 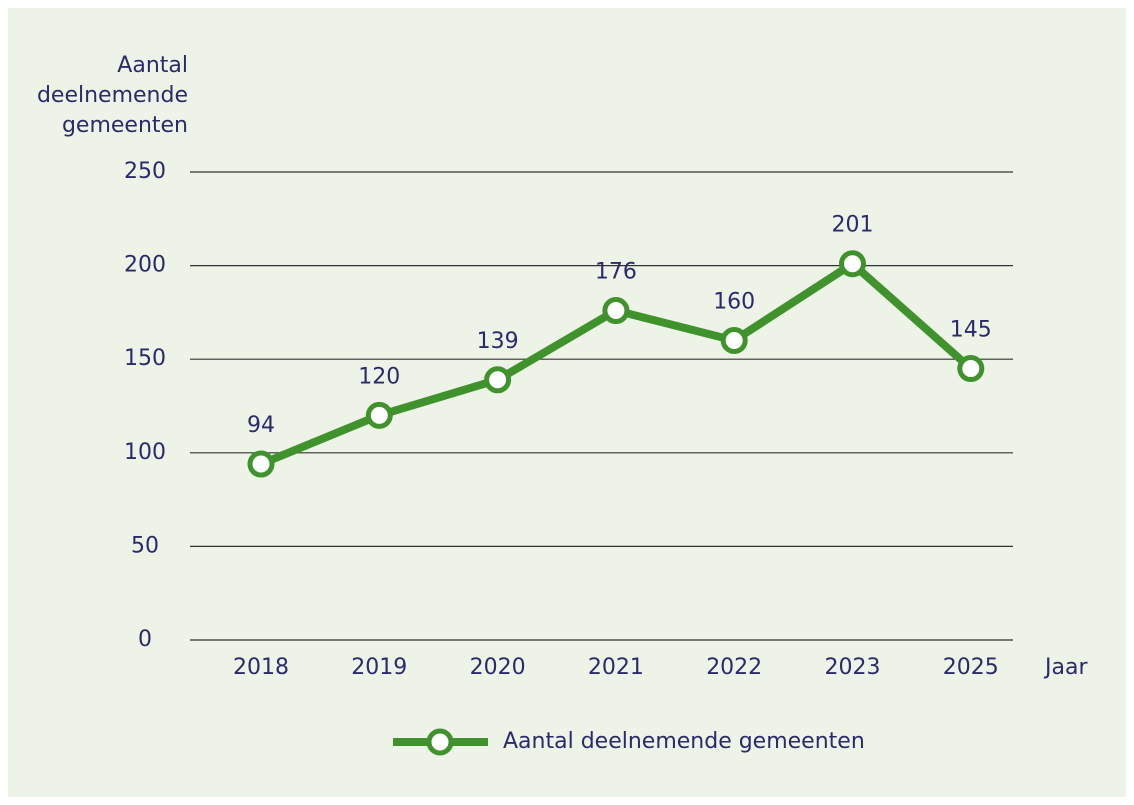 I want to click on data-label: 145, so click(x=971, y=330).